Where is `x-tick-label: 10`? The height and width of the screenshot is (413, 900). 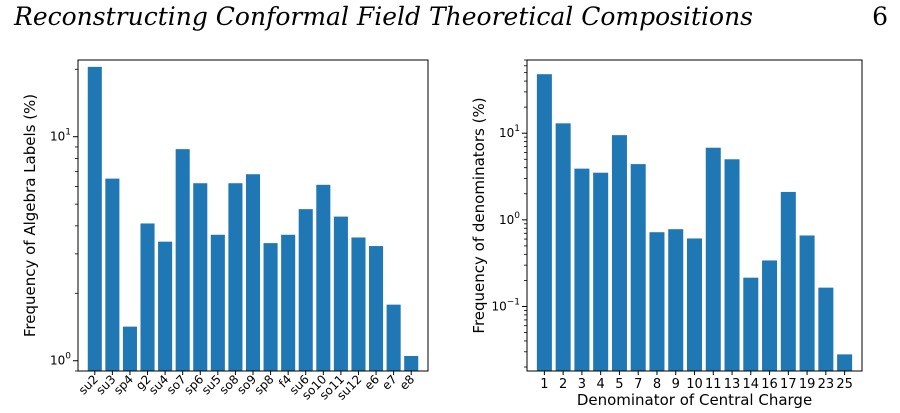 x-tick-label: 10 is located at coordinates (694, 384).